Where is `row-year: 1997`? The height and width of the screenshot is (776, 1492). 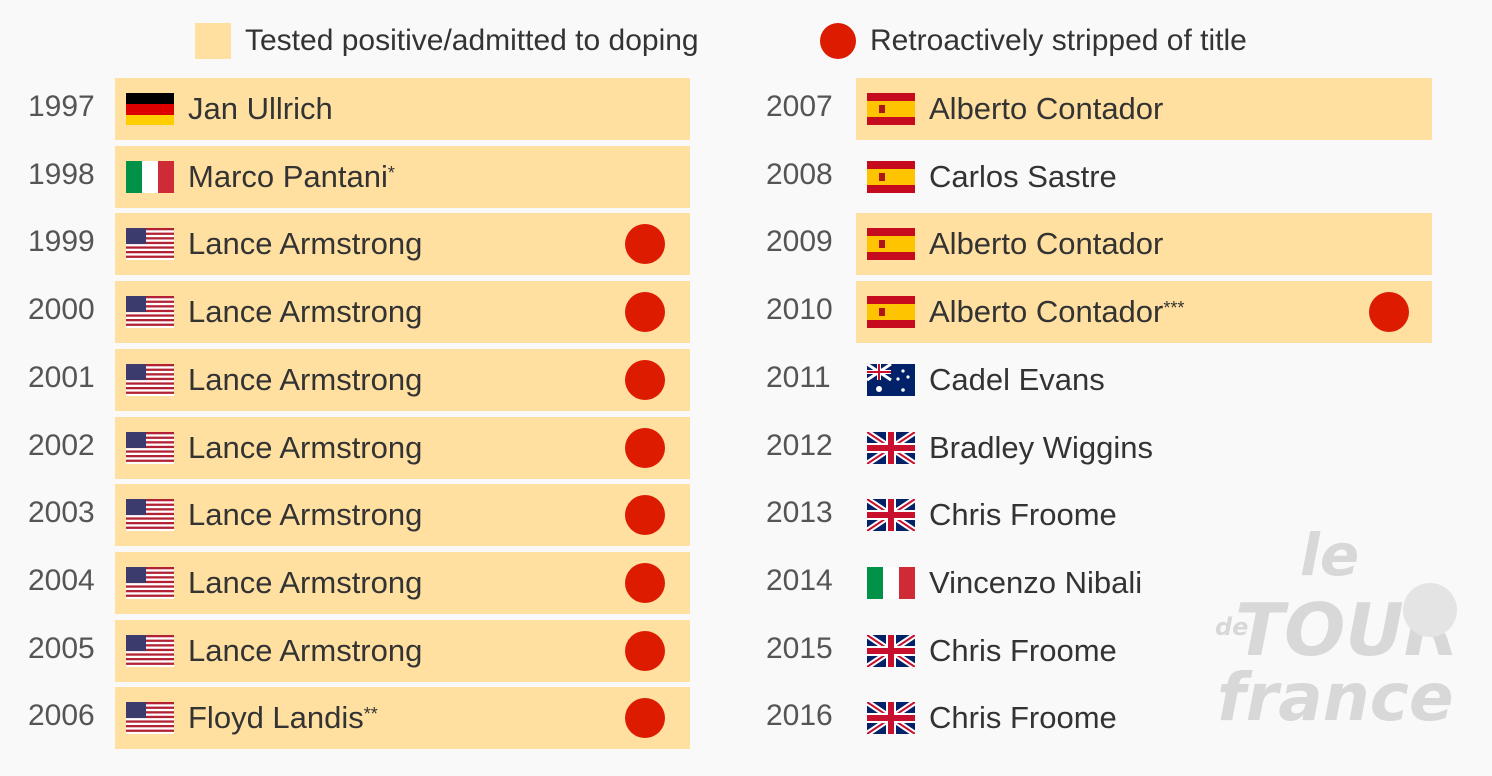
row-year: 1997 is located at coordinates (61, 106).